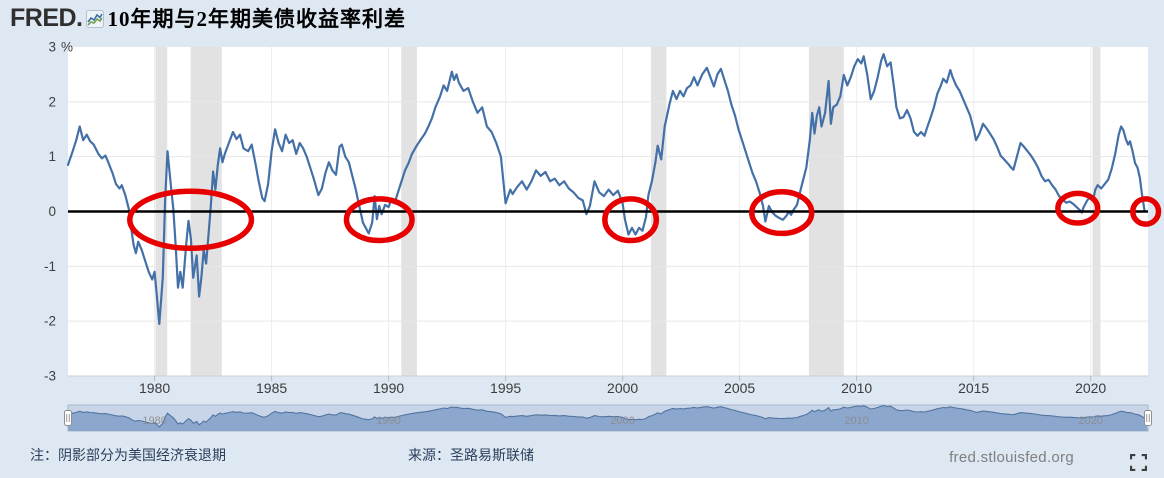  What do you see at coordinates (856, 421) in the screenshot?
I see `navigator-year-label: 2010` at bounding box center [856, 421].